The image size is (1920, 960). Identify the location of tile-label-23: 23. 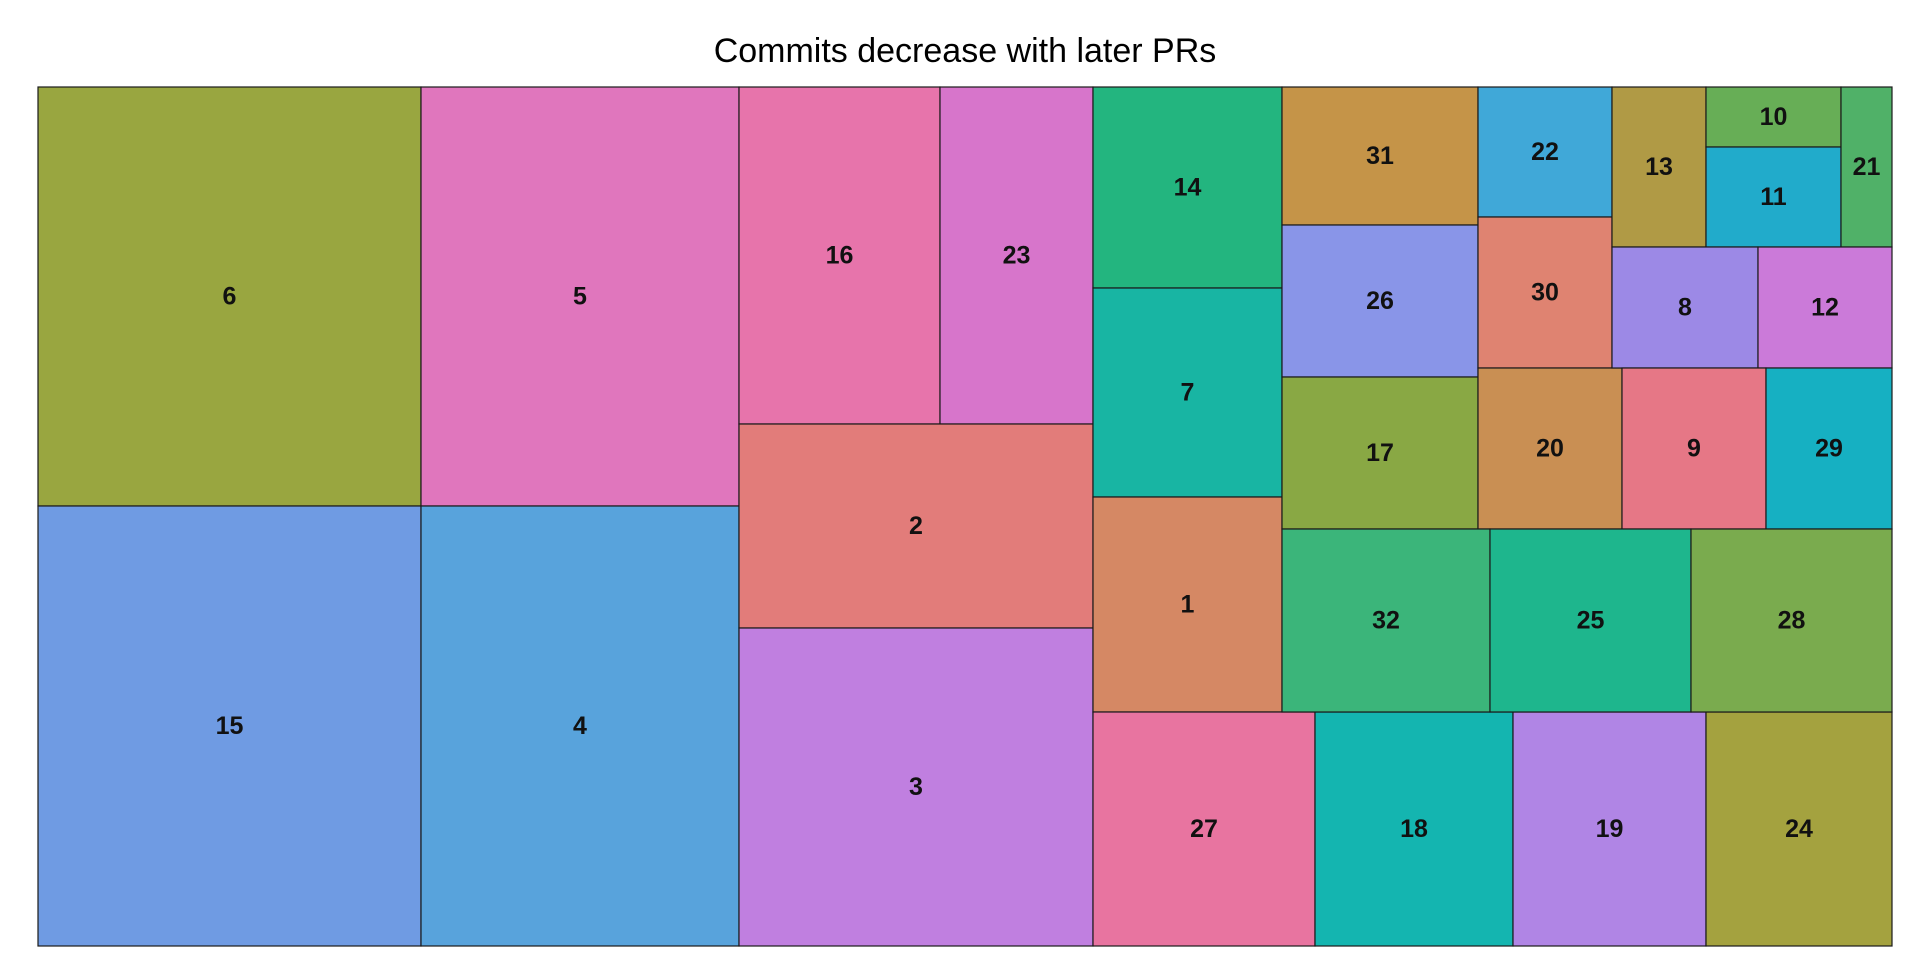
(1017, 256).